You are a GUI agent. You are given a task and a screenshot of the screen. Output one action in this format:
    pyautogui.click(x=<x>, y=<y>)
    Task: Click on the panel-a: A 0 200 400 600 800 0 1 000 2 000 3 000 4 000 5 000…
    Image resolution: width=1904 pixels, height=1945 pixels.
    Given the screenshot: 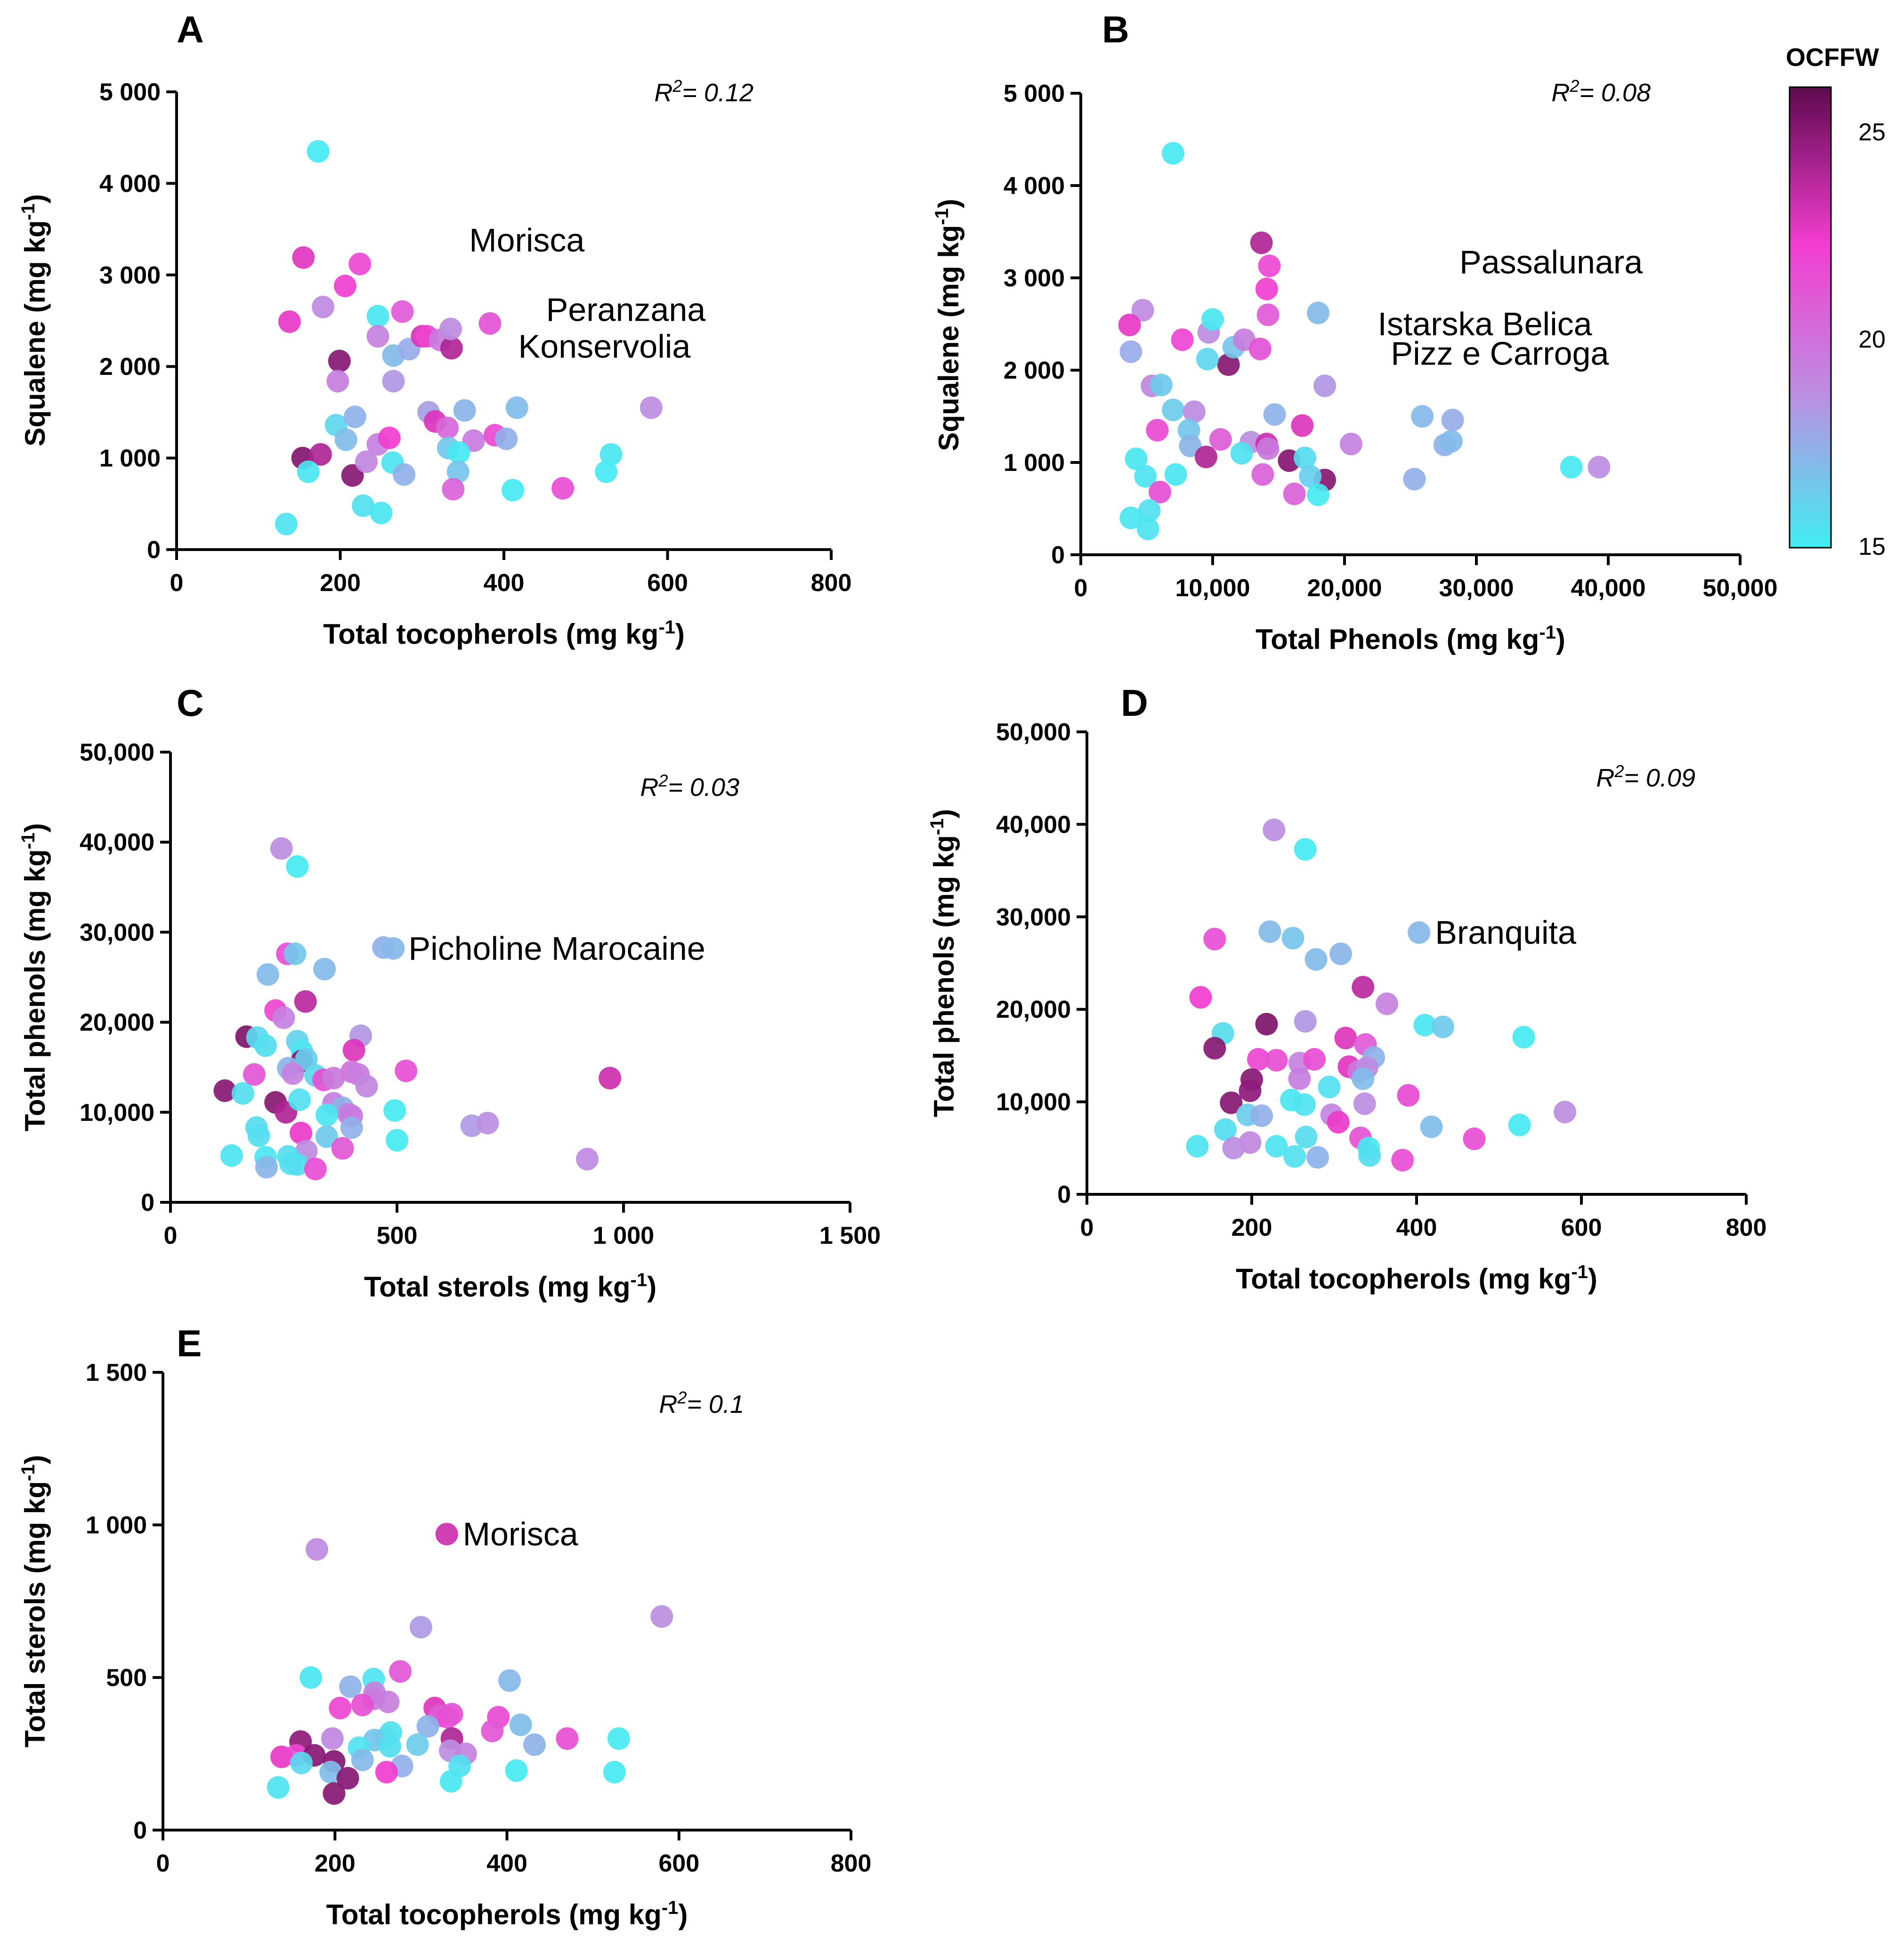 What is the action you would take?
    pyautogui.click(x=434, y=329)
    